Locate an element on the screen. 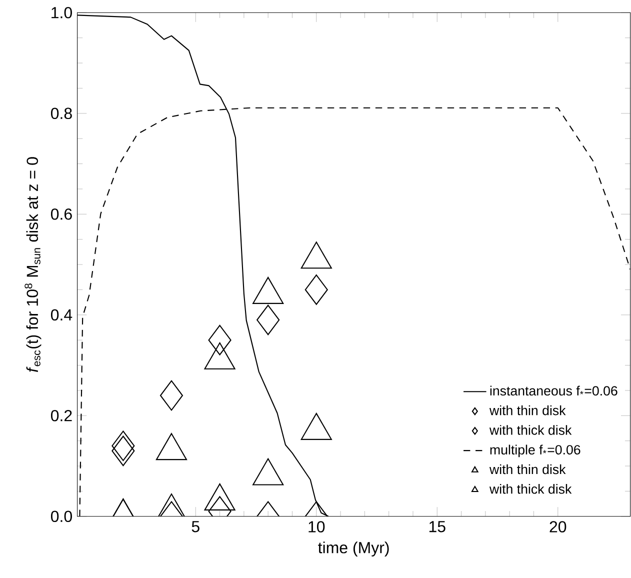 The image size is (631, 578). y-tick-label: 0.0 is located at coordinates (61, 516).